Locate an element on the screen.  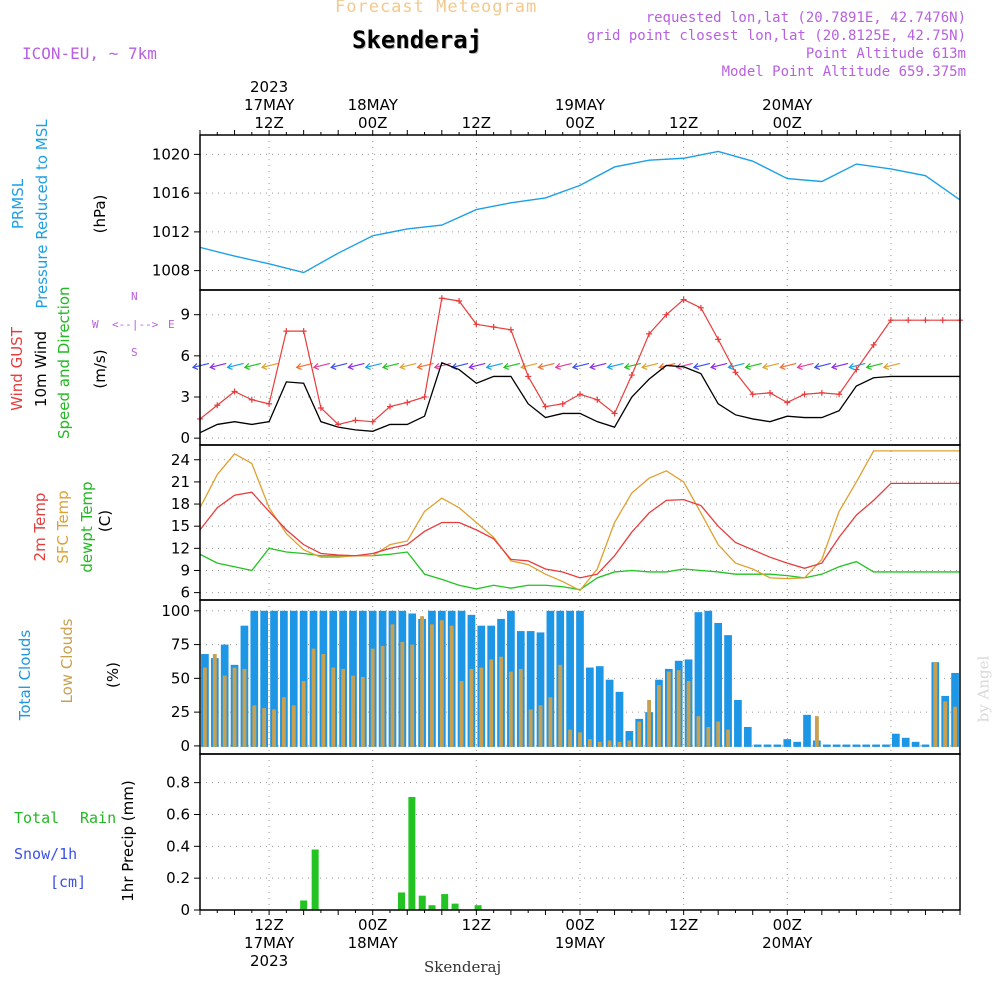
temp-sfc-line is located at coordinates (579, 521).